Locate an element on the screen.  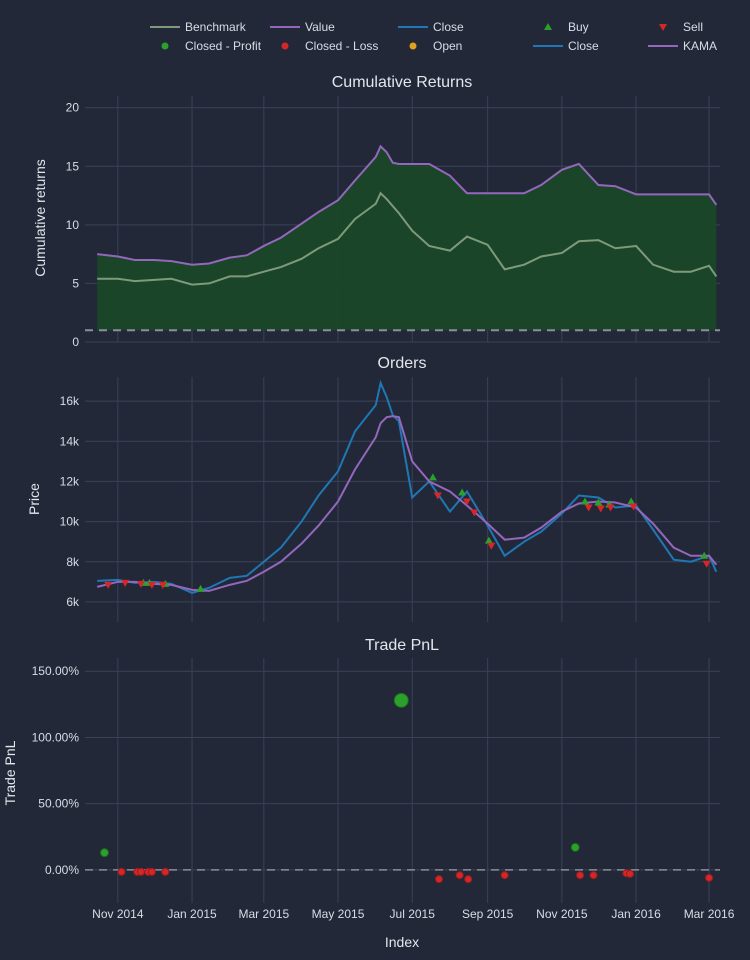
x-tick-label: Mar 2016 is located at coordinates (709, 914).